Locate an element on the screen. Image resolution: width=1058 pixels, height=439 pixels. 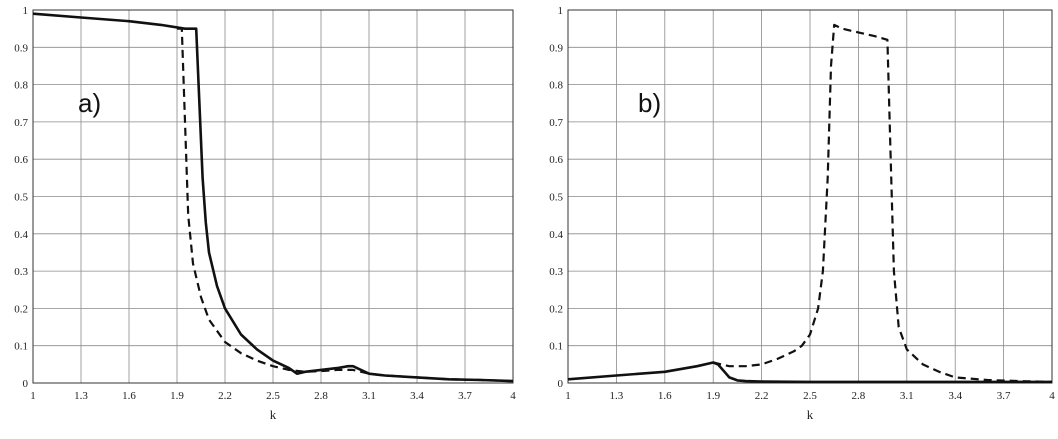
panel-label: b) is located at coordinates (649, 103).